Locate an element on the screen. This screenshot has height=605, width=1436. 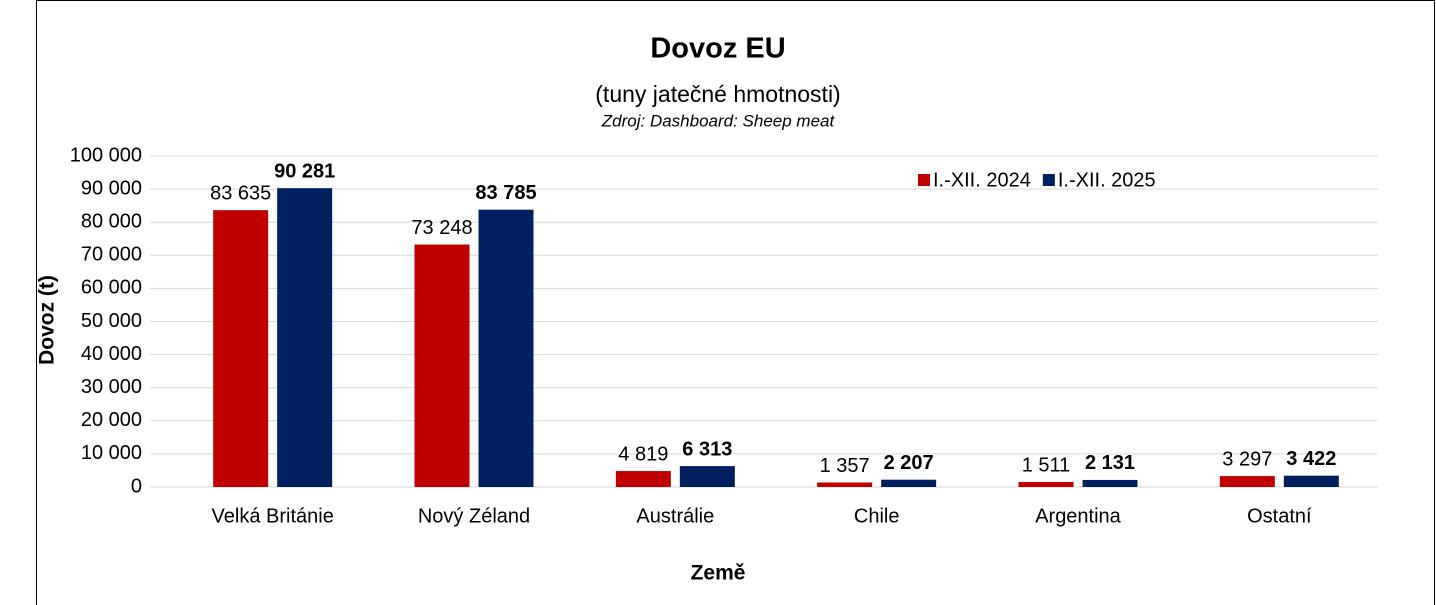
data-label: 83 785 is located at coordinates (505, 193).